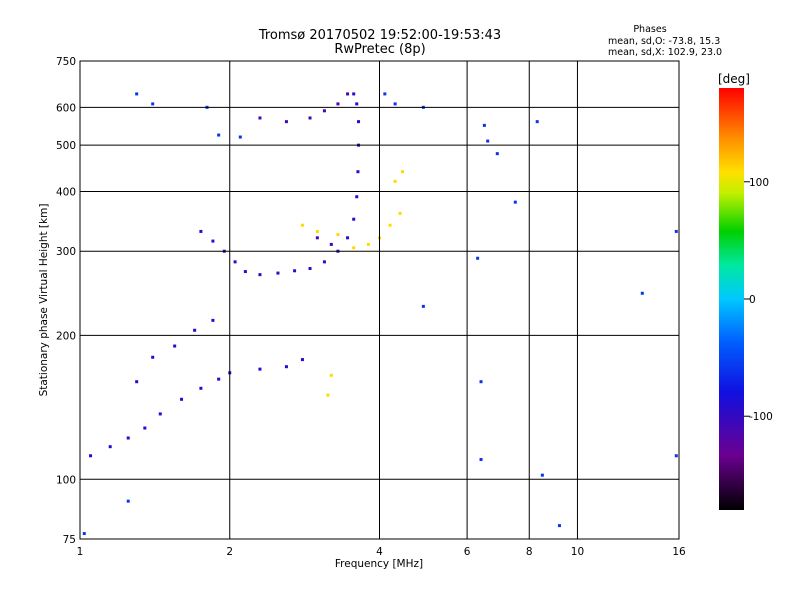 This screenshot has height=600, width=800. Describe the element at coordinates (66, 192) in the screenshot. I see `y-tick-label: 400` at that location.